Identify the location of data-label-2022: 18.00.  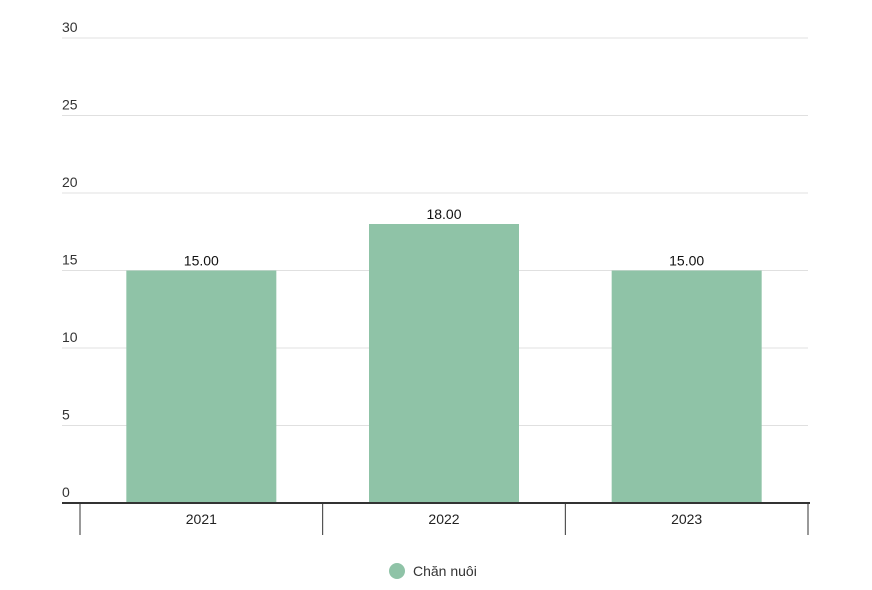
(443, 214).